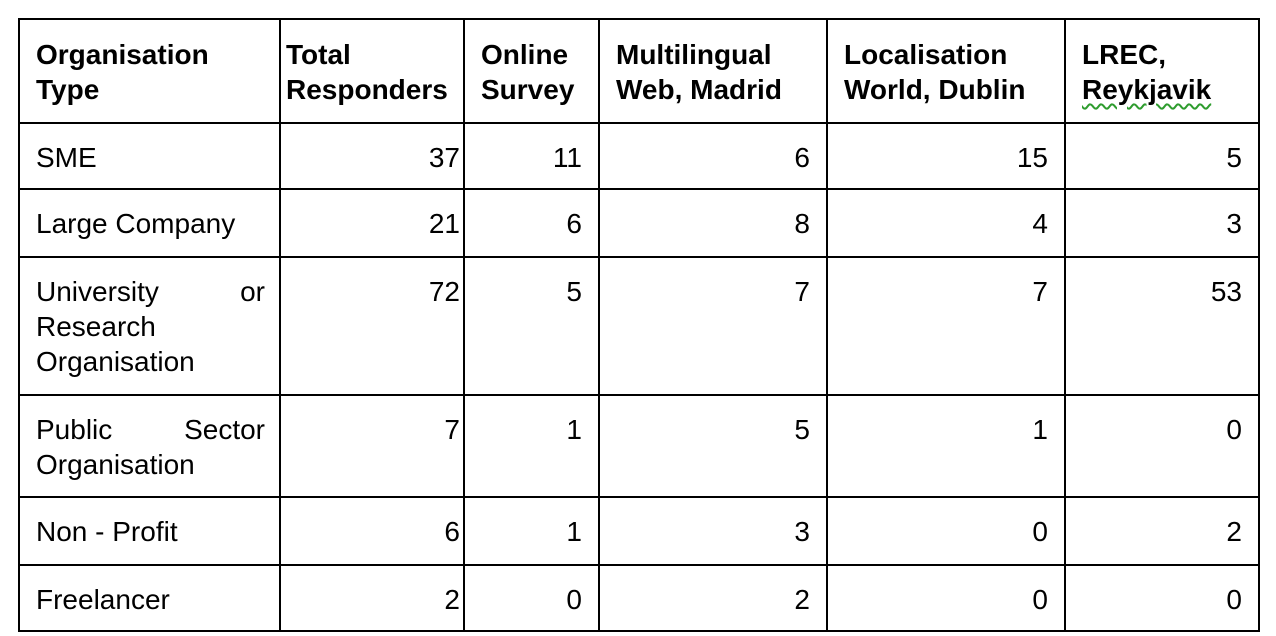  What do you see at coordinates (372, 531) in the screenshot?
I see `cell-total-responders: 6` at bounding box center [372, 531].